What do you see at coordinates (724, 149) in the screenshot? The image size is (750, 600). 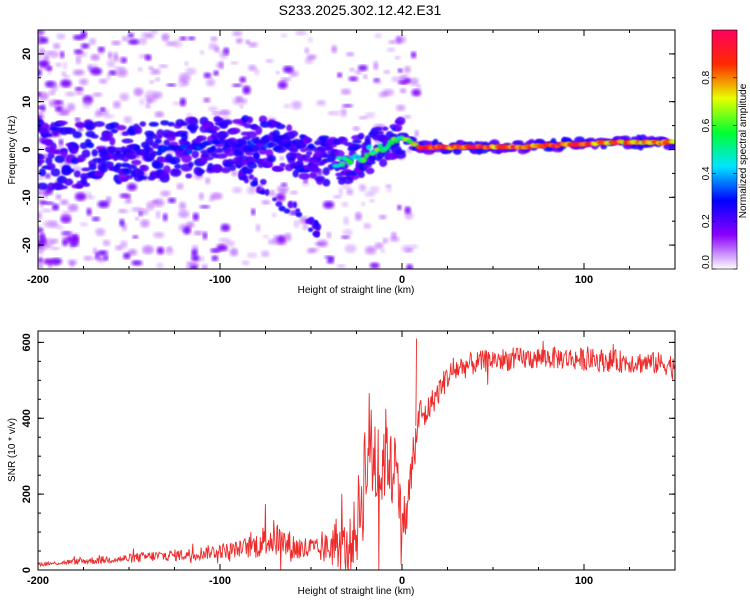 I see `colorbar-gradient` at bounding box center [724, 149].